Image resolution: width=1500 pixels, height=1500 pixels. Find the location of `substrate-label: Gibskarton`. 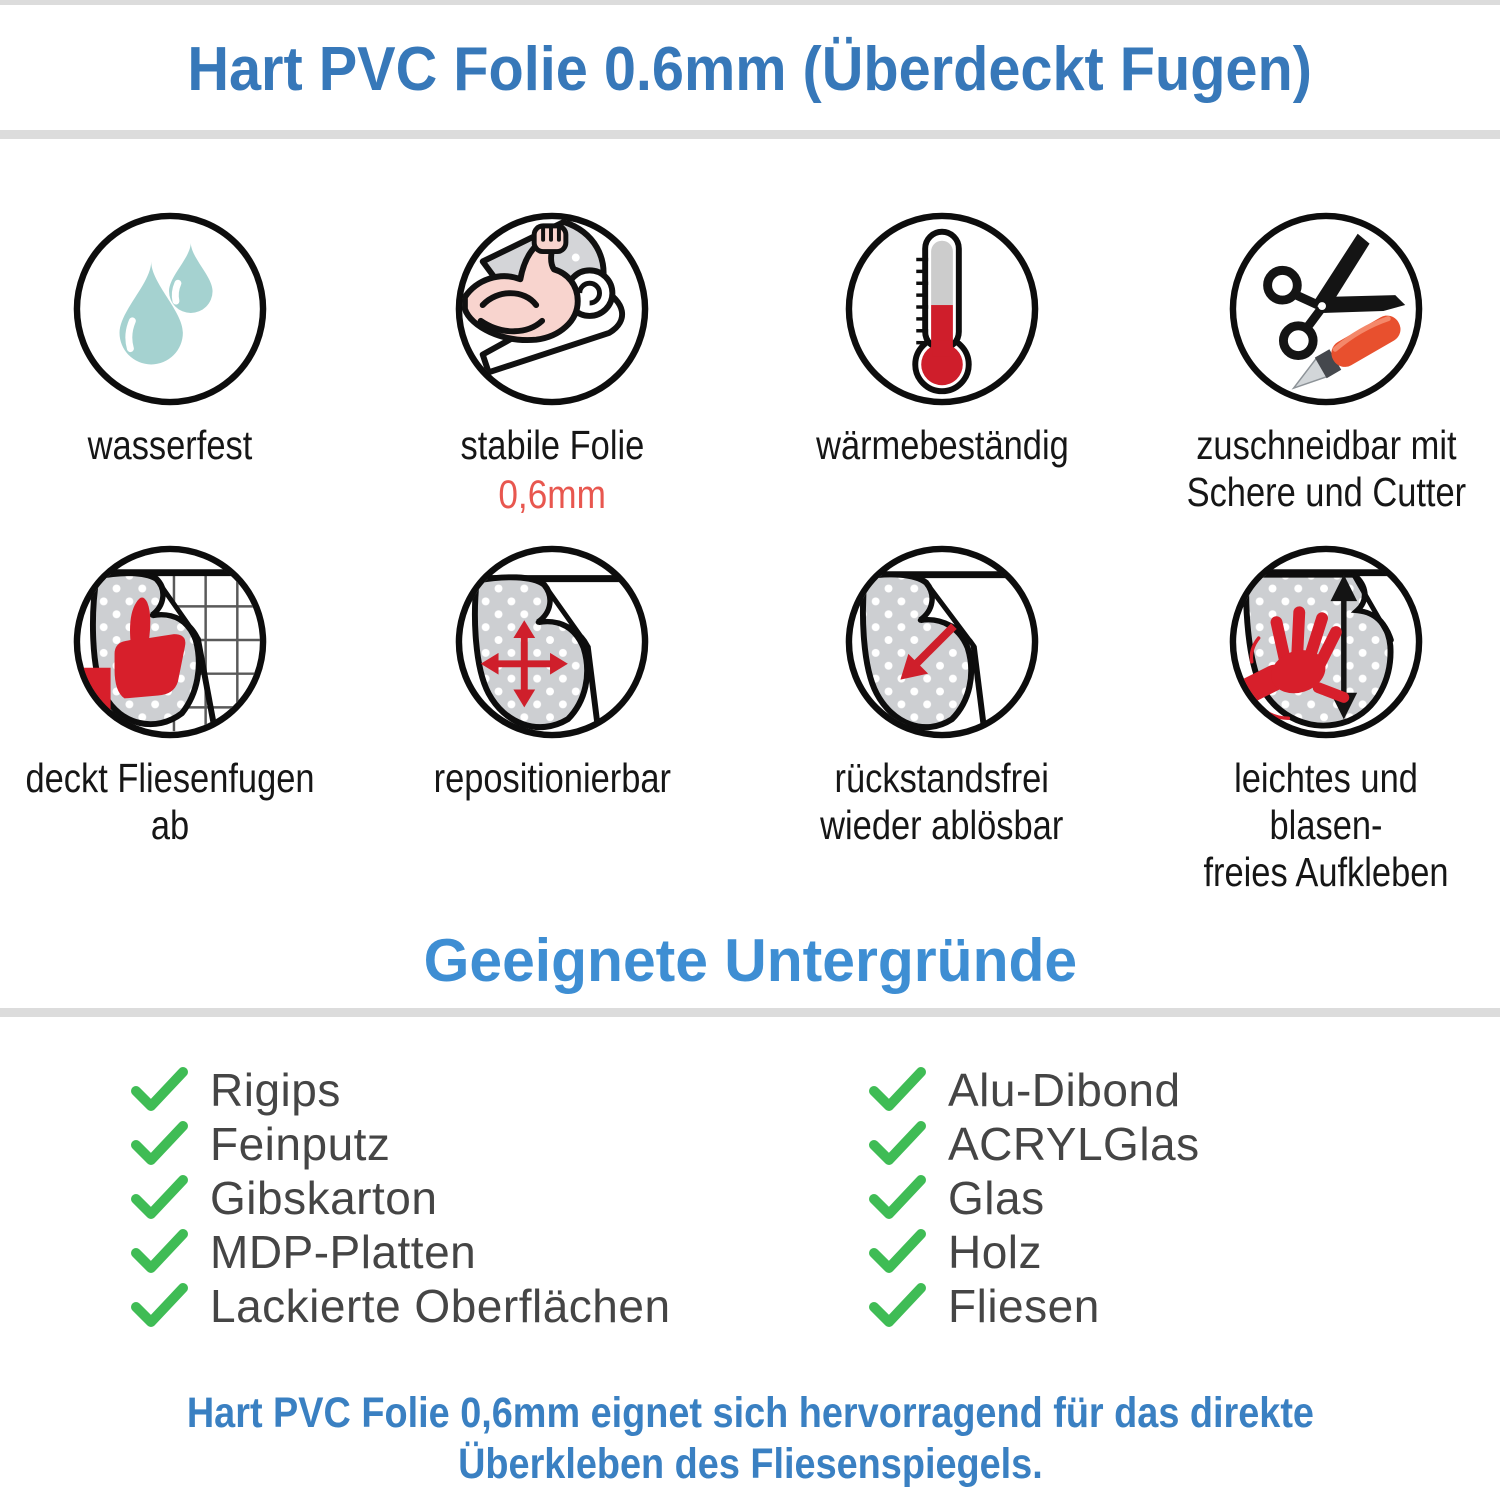

substrate-label: Gibskarton is located at coordinates (324, 1198).